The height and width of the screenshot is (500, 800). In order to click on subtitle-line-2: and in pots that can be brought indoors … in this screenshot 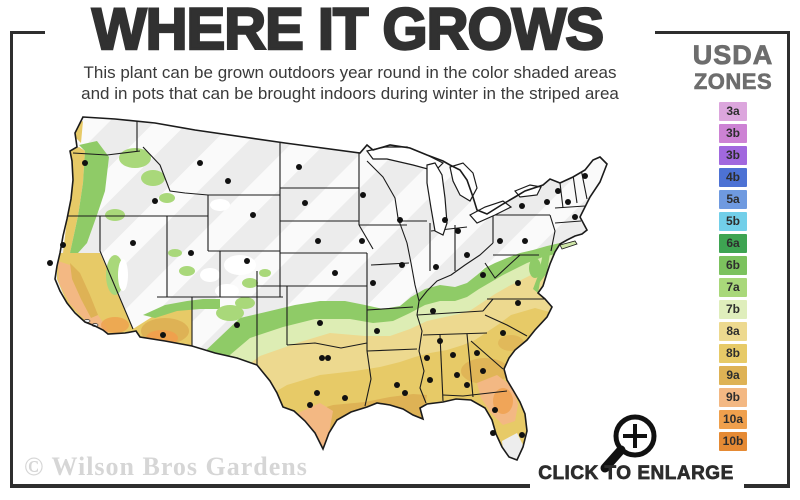, I will do `click(350, 93)`.